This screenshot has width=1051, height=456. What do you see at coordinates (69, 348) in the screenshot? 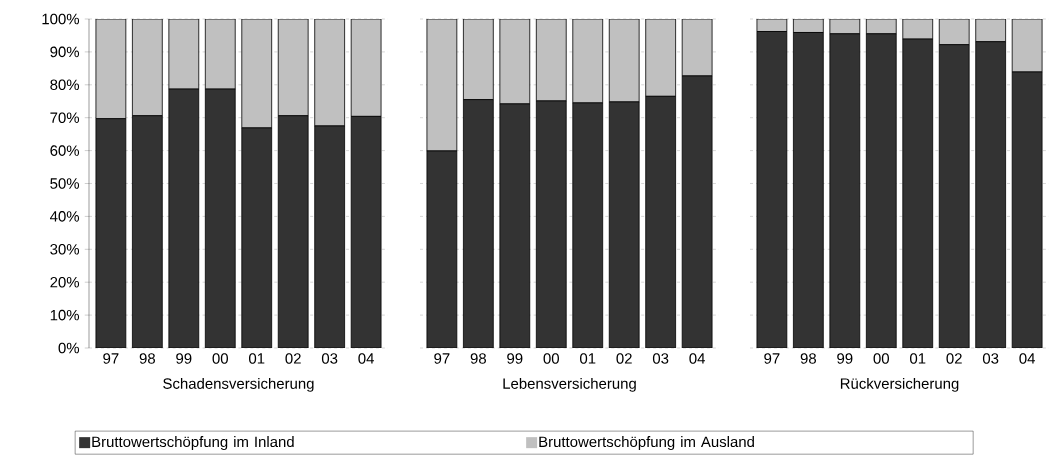
I see `y-tick-label: 0%` at bounding box center [69, 348].